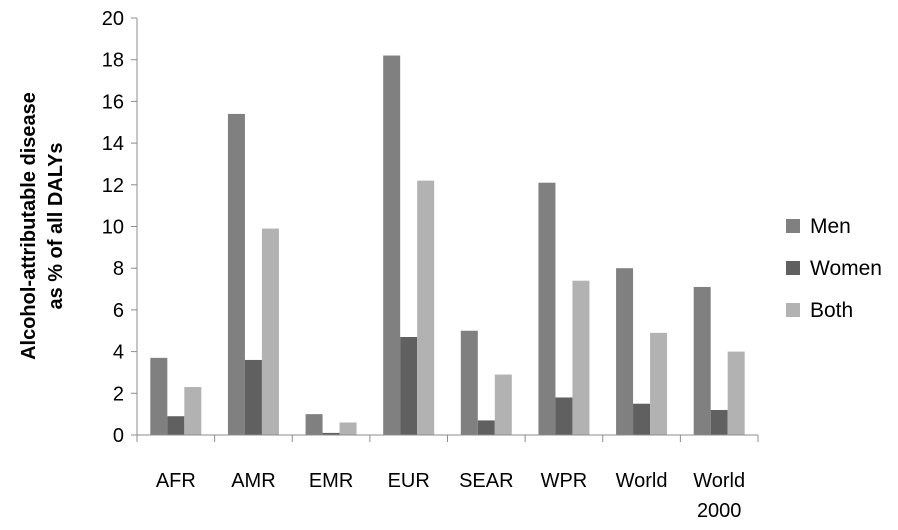 Image resolution: width=898 pixels, height=530 pixels. I want to click on x-tick-label: World 2000, so click(719, 496).